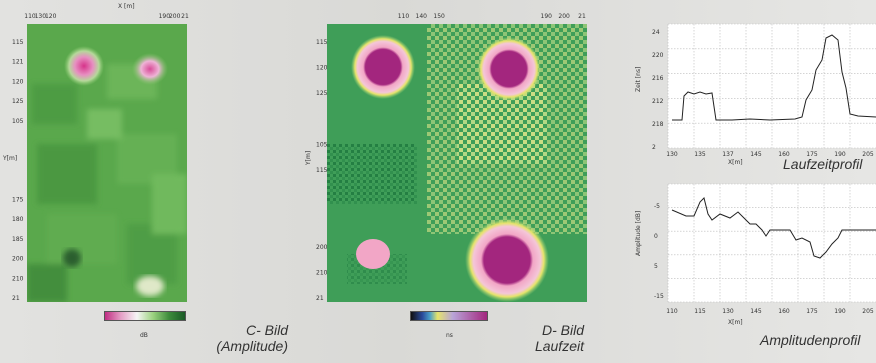  Describe the element at coordinates (812, 311) in the screenshot. I see `amplituden-profile-xtick: 175` at that location.